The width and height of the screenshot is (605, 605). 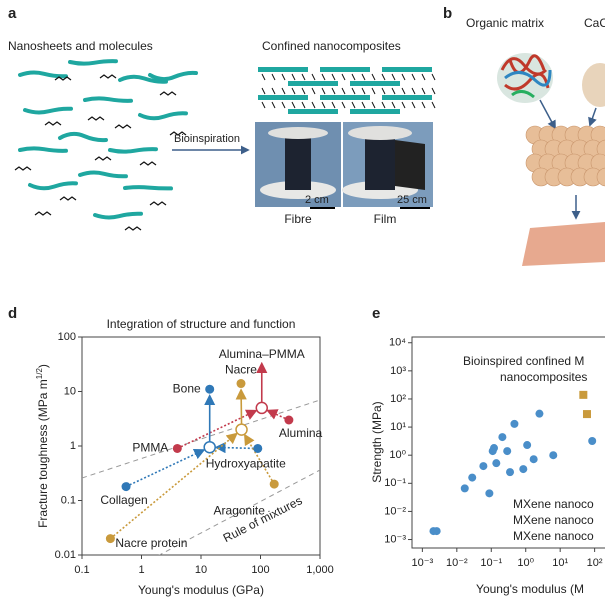 What do you see at coordinates (187, 388) in the screenshot?
I see `point-label: Bone` at bounding box center [187, 388].